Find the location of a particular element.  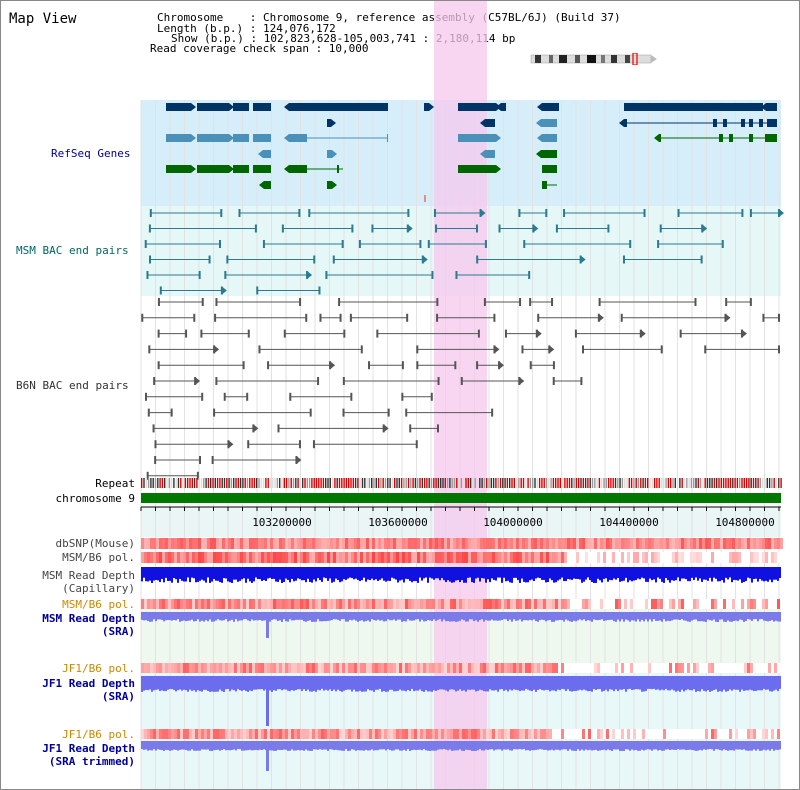

highlight-region is located at coordinates (460, 395).